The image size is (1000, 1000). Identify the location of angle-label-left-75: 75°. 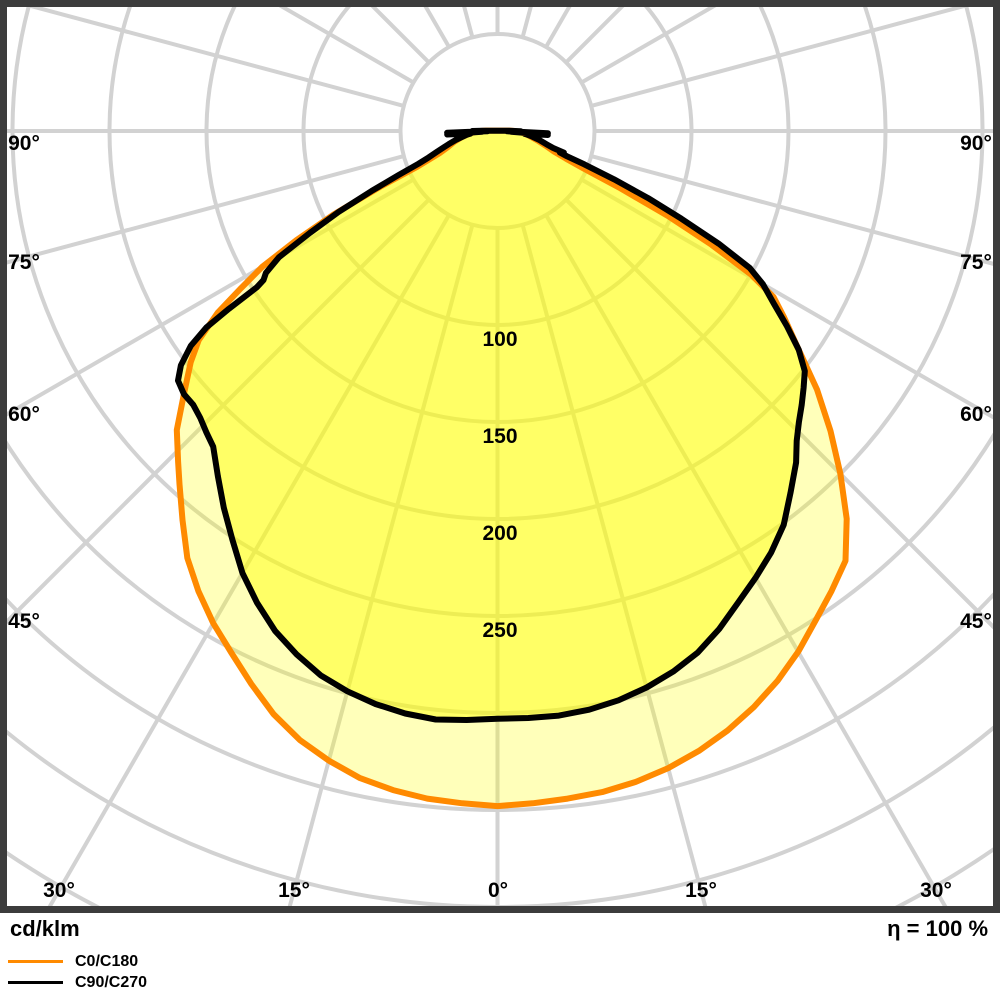
(24, 262).